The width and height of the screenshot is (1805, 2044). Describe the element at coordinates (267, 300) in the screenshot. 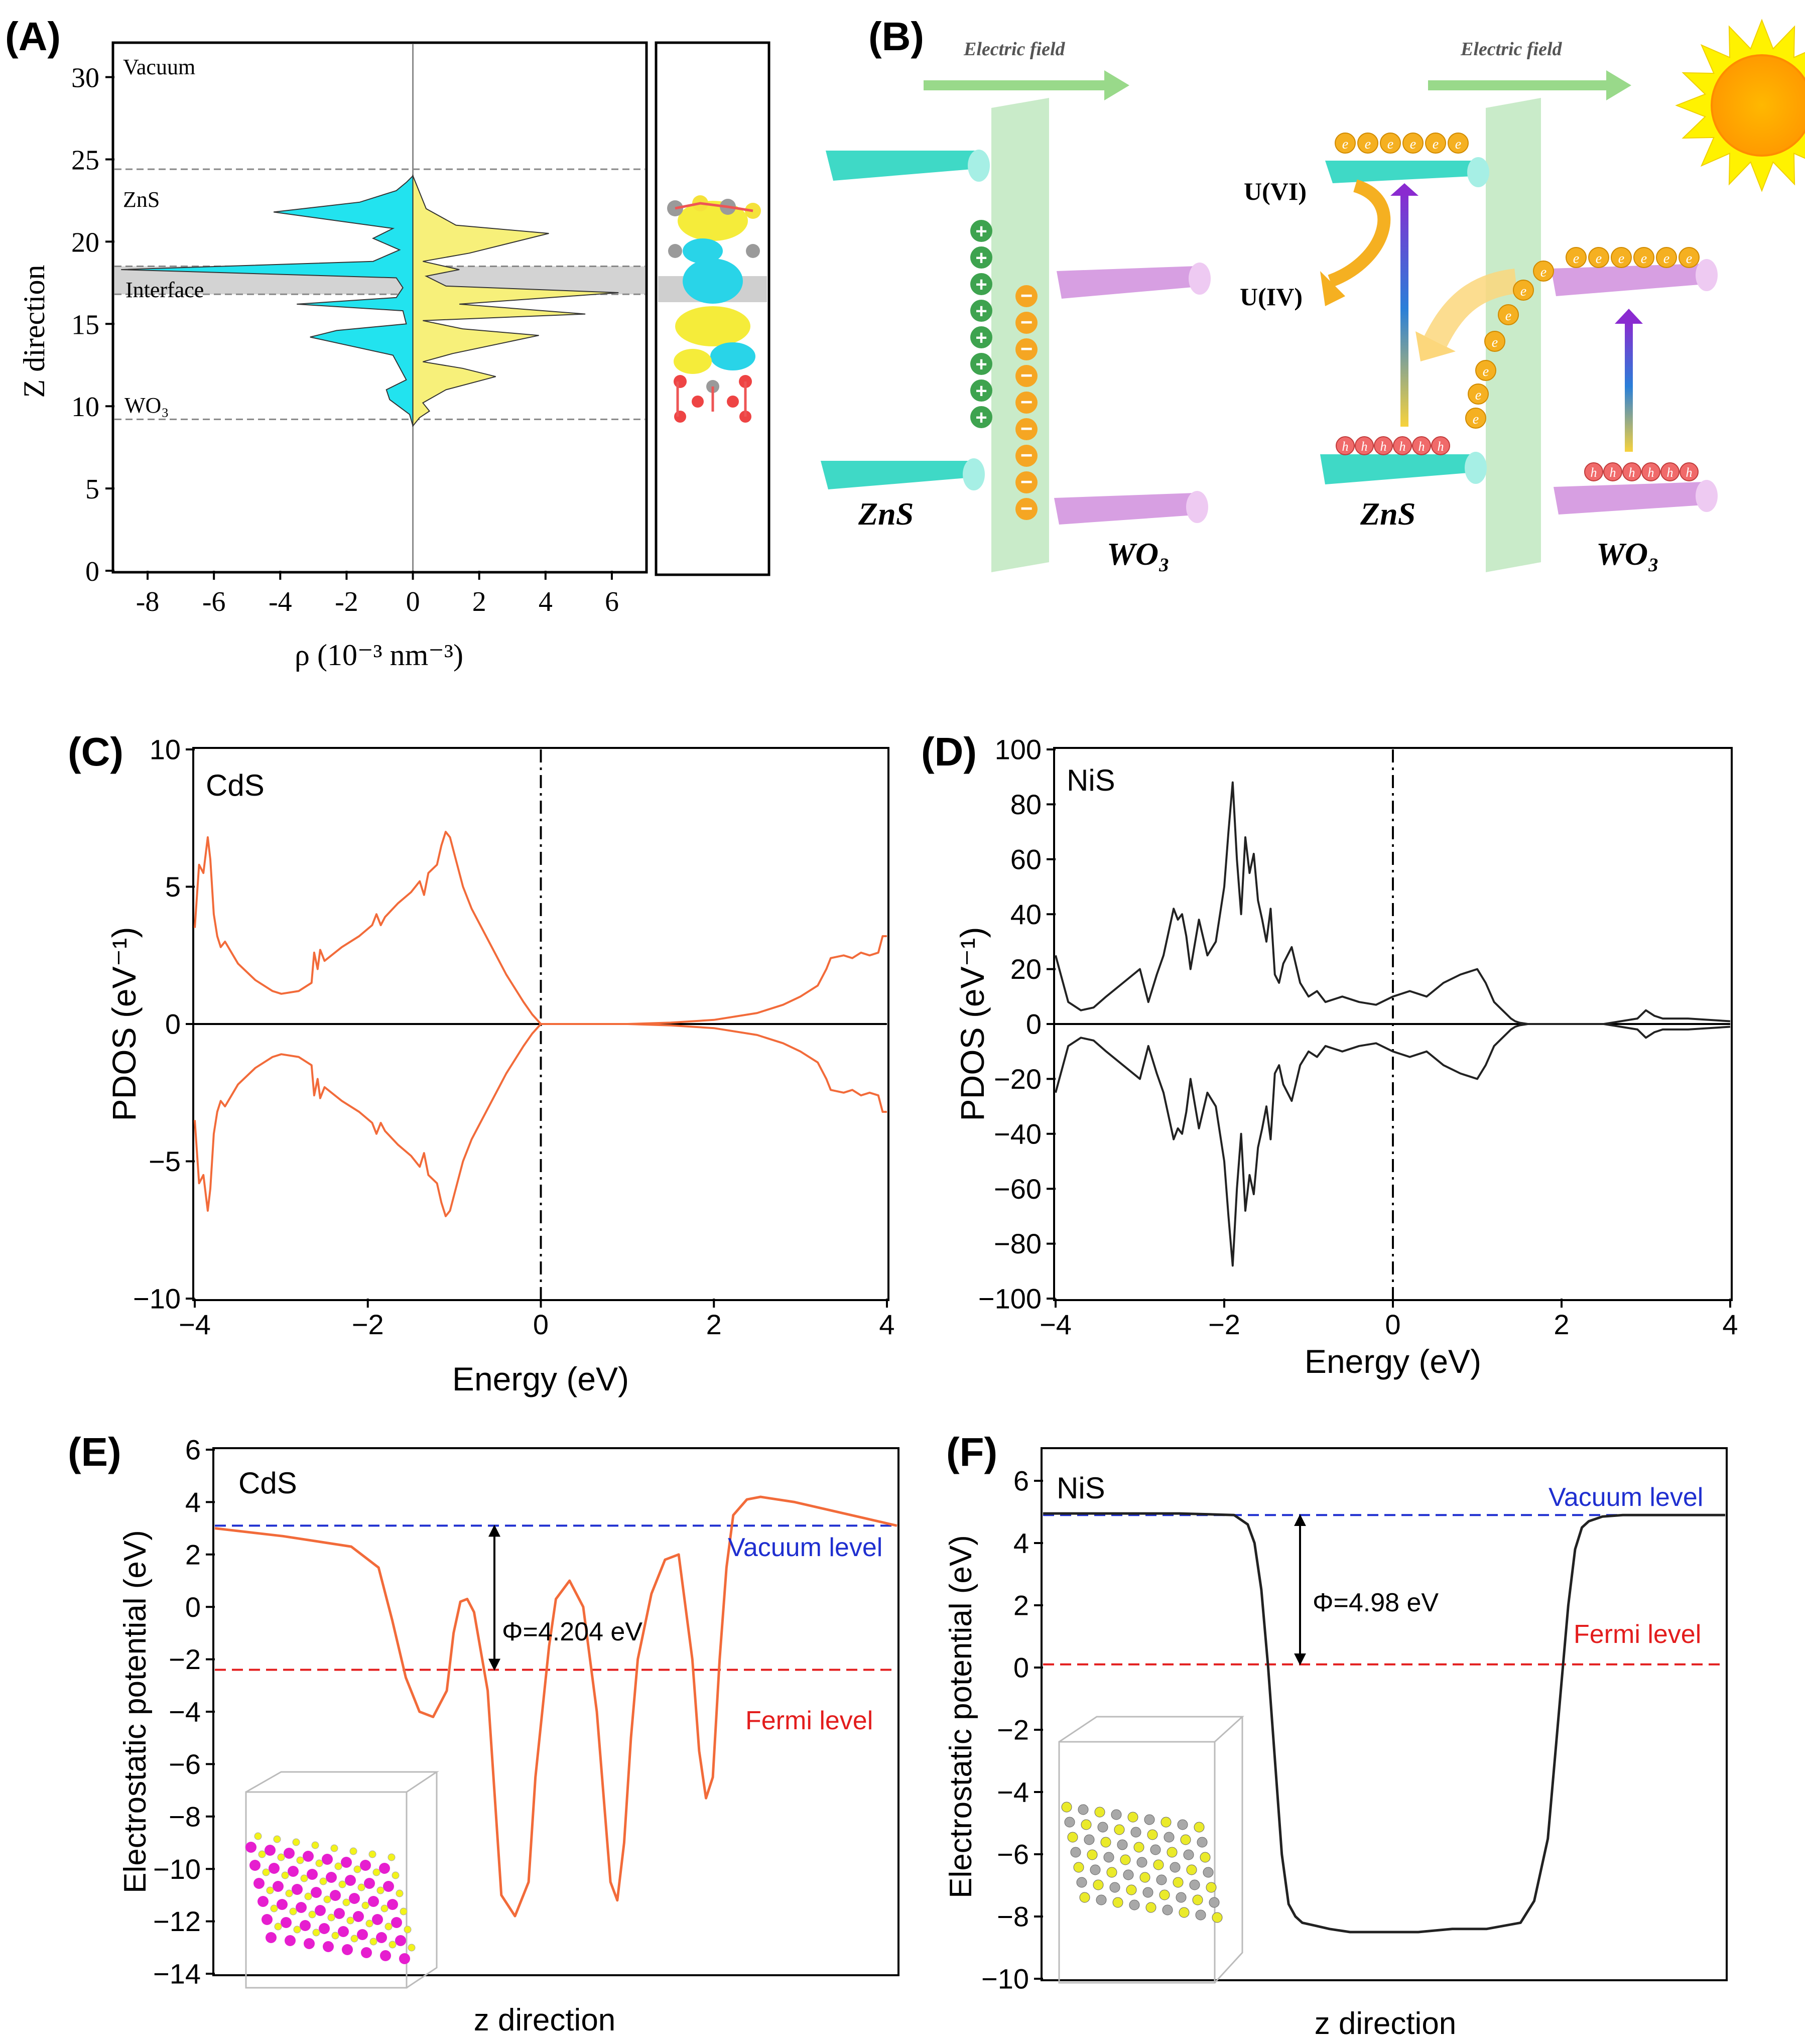

I see `depletion-area` at that location.